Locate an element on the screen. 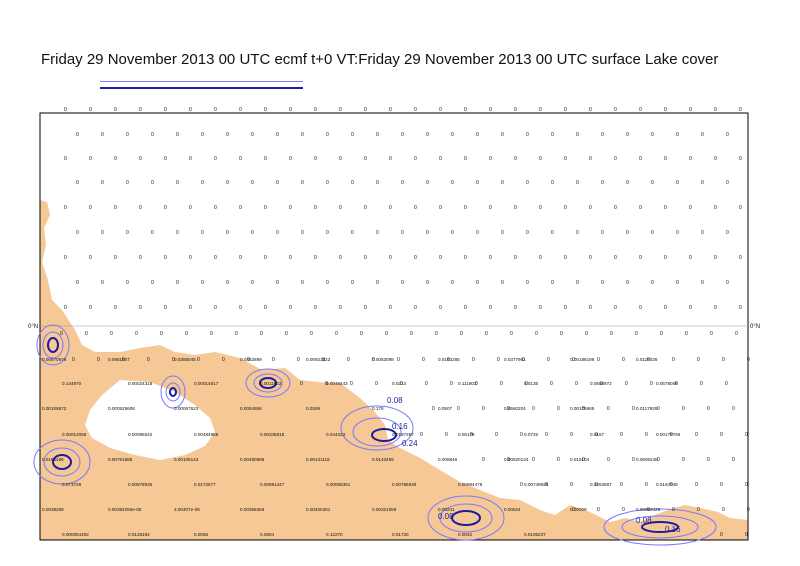  grid-value-label: 0.176 is located at coordinates (378, 408).